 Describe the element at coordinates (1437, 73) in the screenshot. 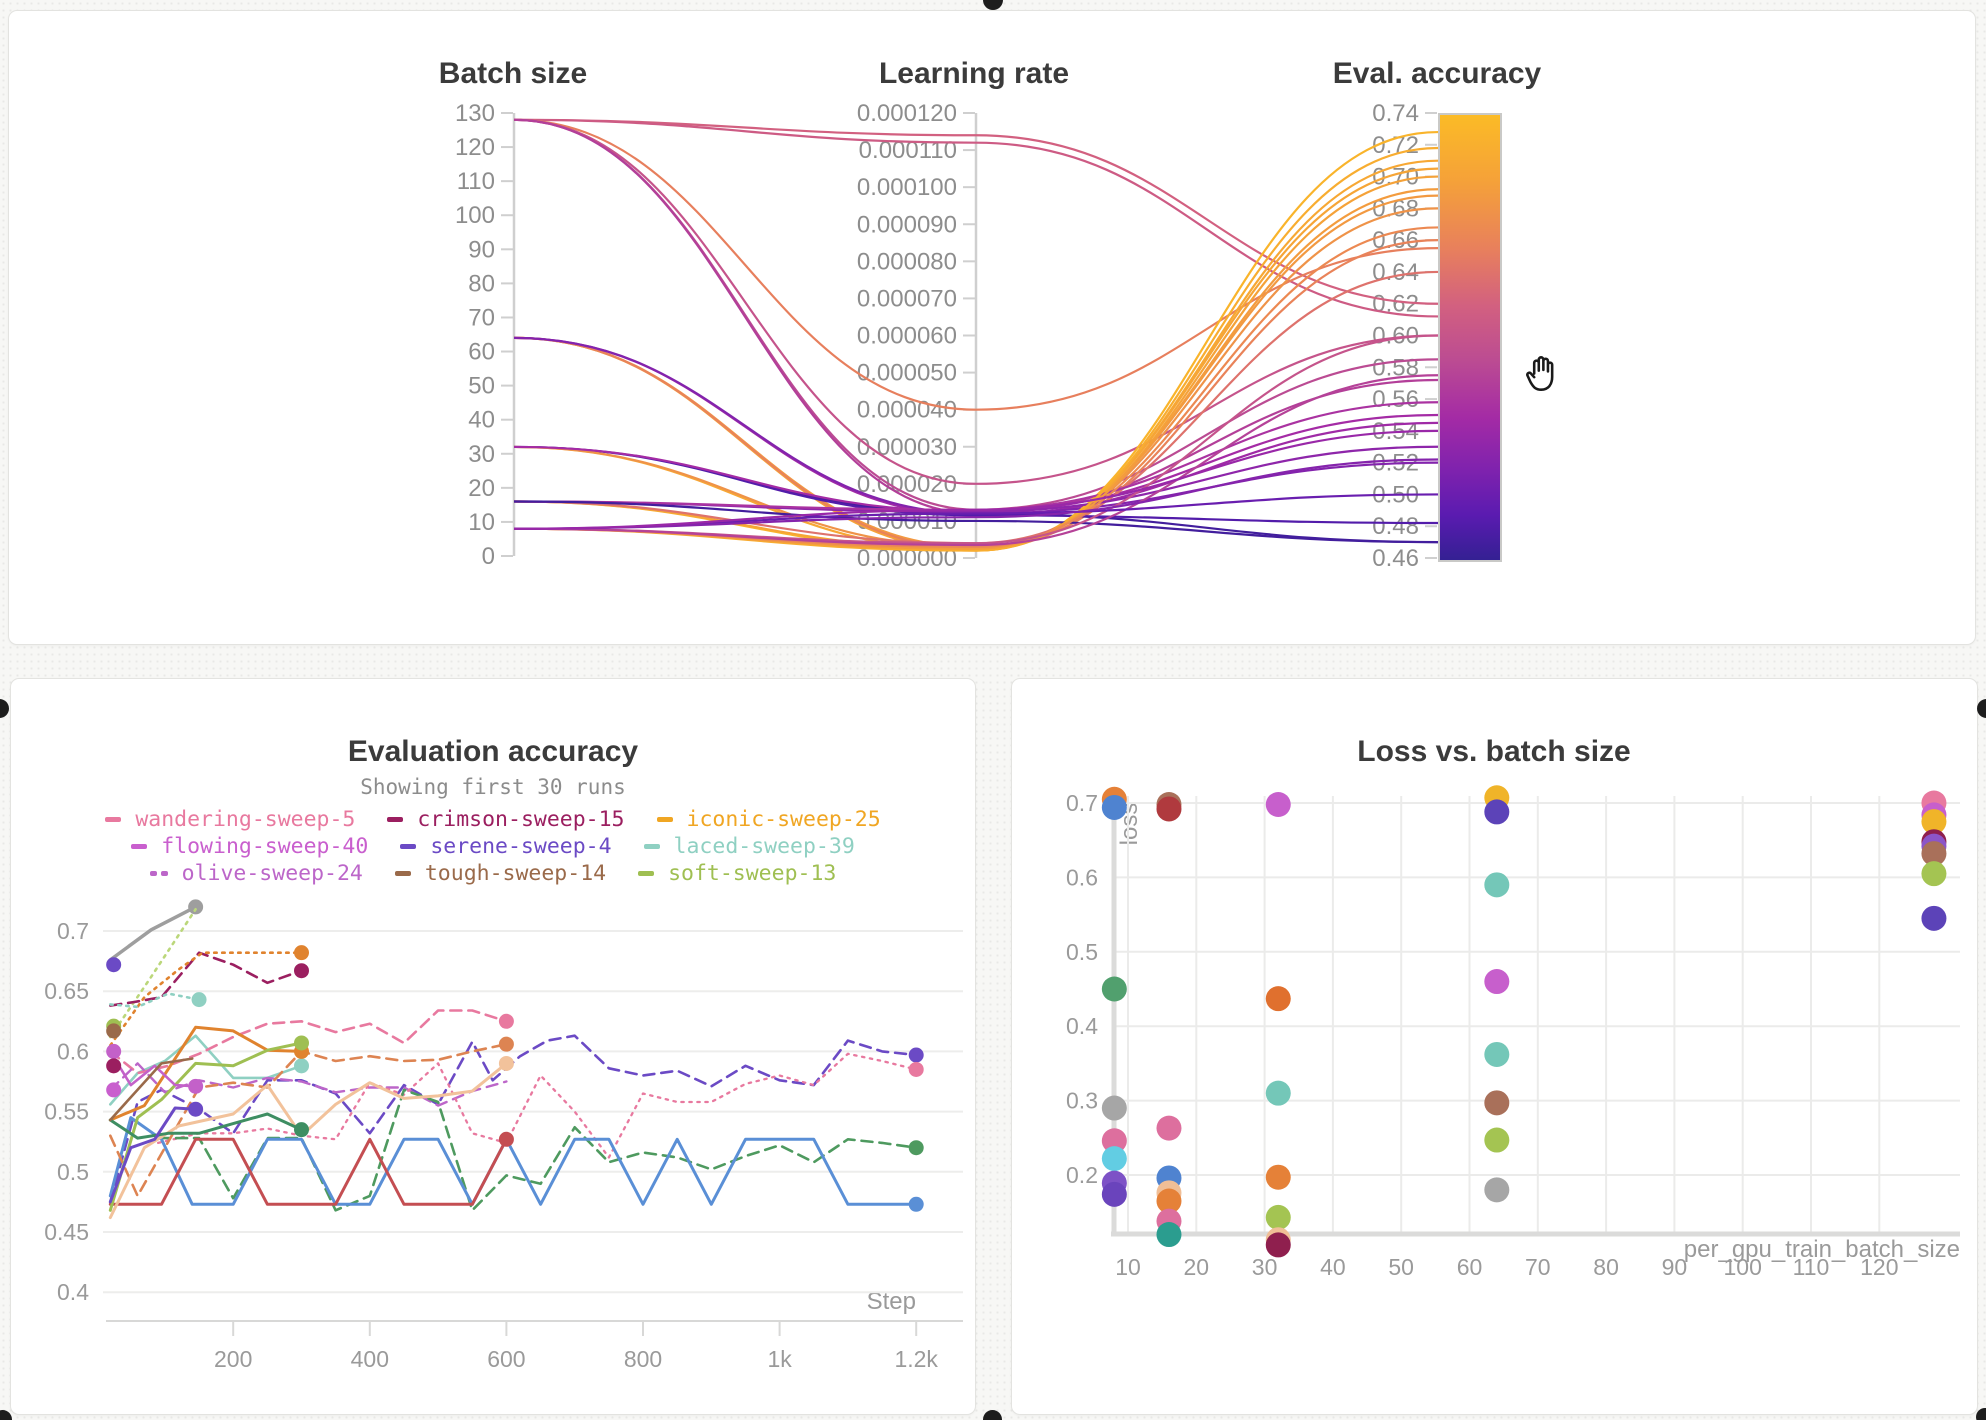

I see `axis-title-eval-accuracy: Eval. accuracy` at that location.